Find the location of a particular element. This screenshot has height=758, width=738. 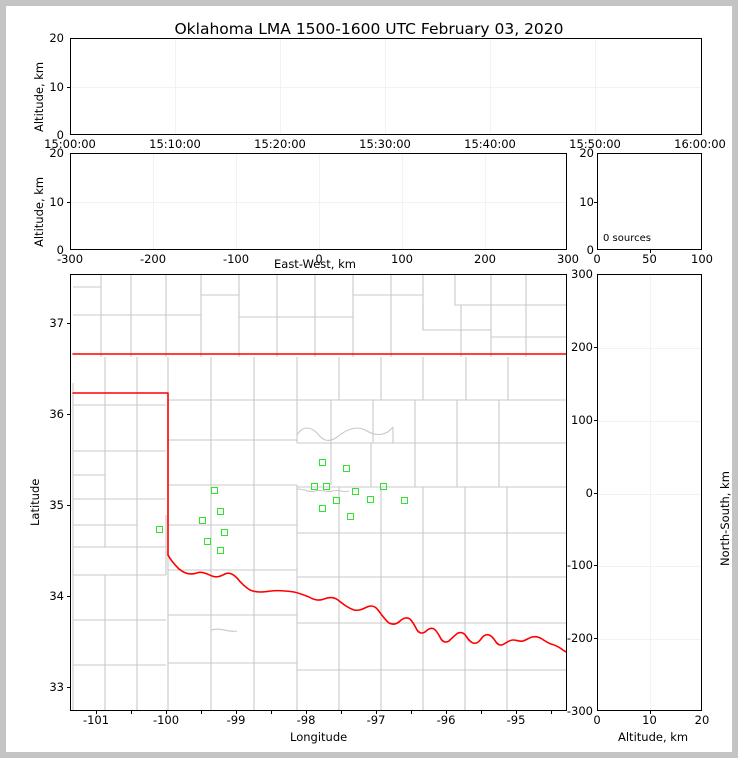

y-tick-label: 37 is located at coordinates (56, 323).